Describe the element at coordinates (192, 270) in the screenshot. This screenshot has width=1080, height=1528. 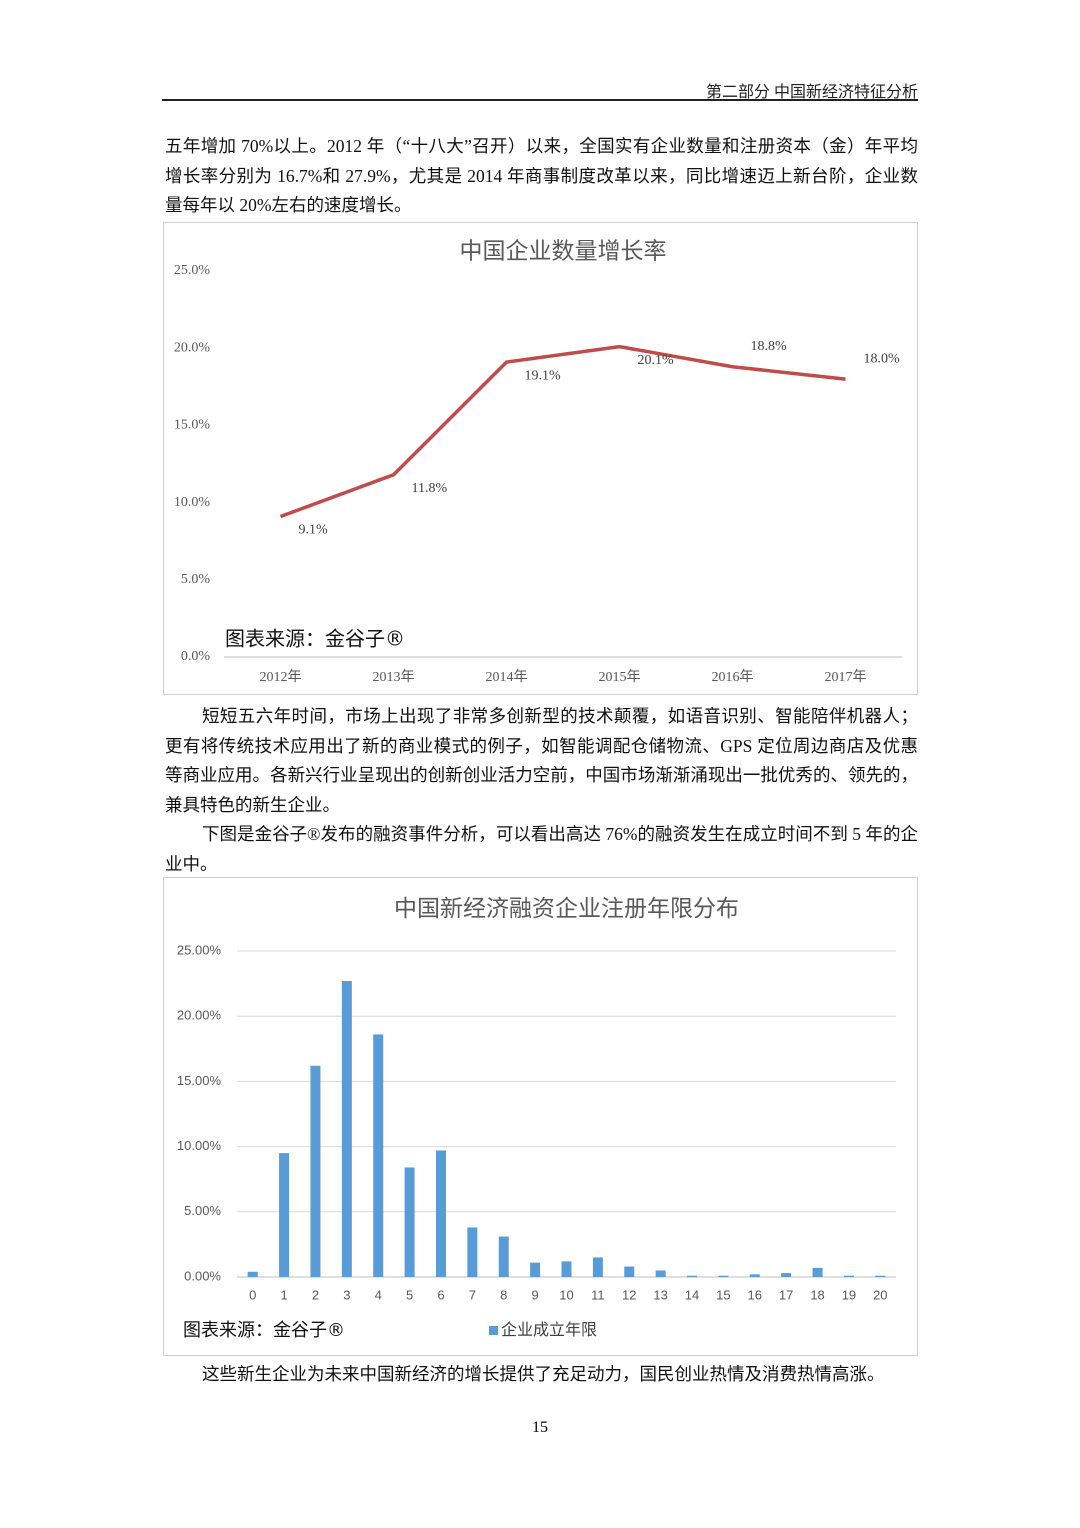
I see `y-tick-label: 25.0%` at that location.